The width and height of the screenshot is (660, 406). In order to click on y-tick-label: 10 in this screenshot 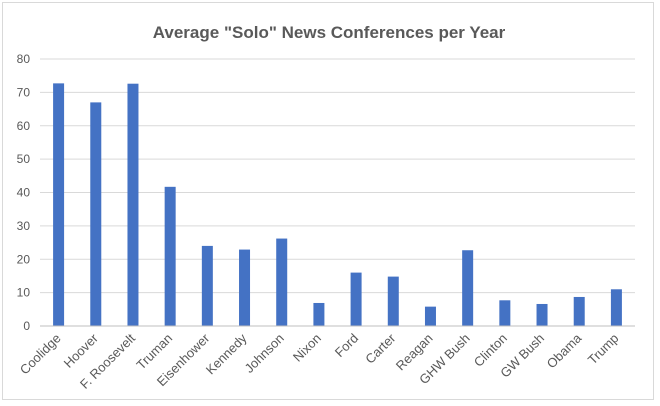, I will do `click(24, 293)`.